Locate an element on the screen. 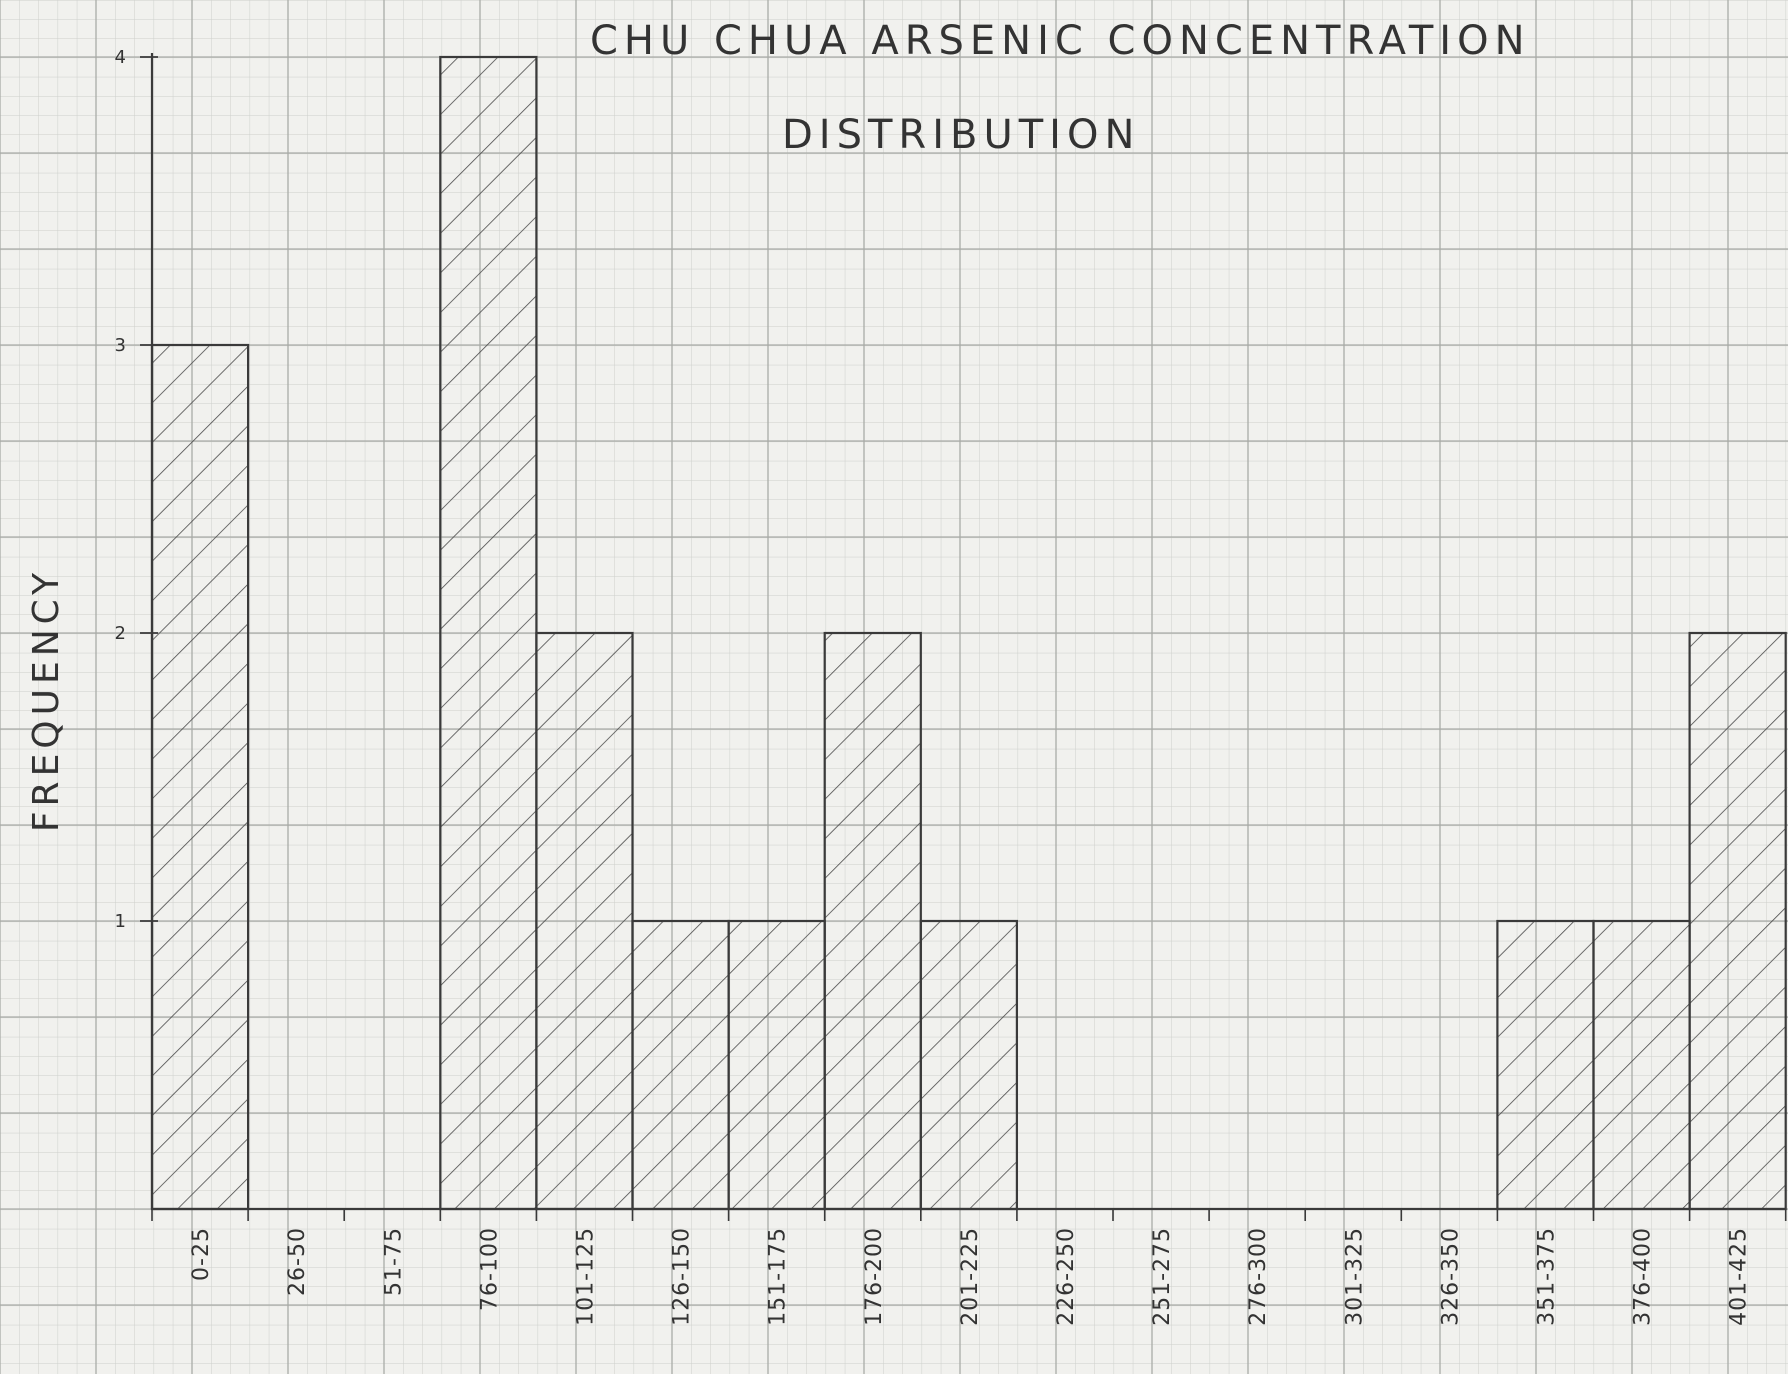 The height and width of the screenshot is (1374, 1788). x-tick-label: 401-425 is located at coordinates (1739, 1276).